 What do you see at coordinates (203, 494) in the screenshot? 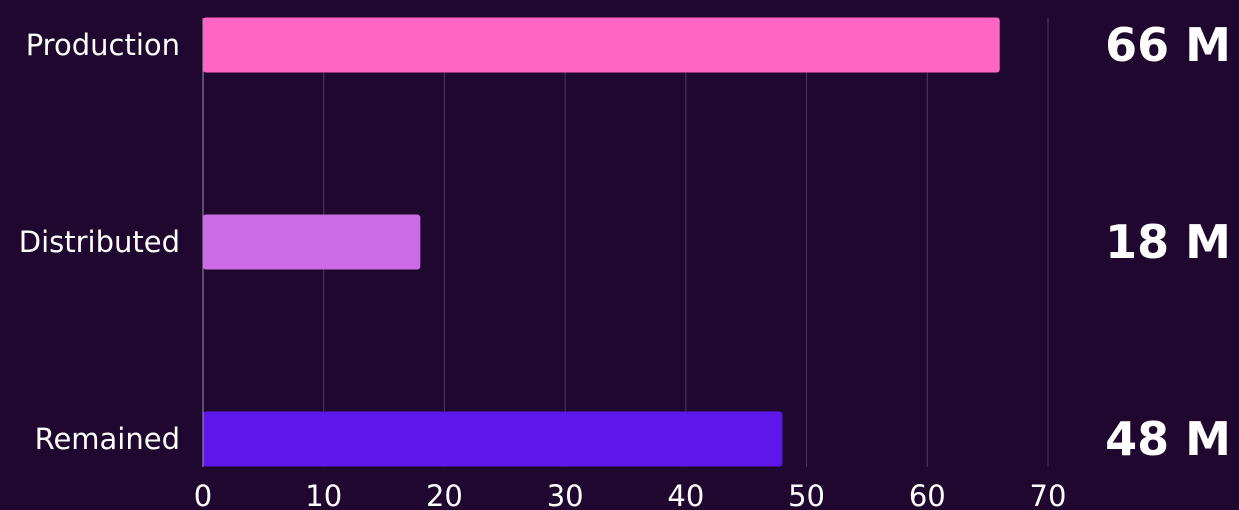
I see `x-tick-label-0: 0` at bounding box center [203, 494].